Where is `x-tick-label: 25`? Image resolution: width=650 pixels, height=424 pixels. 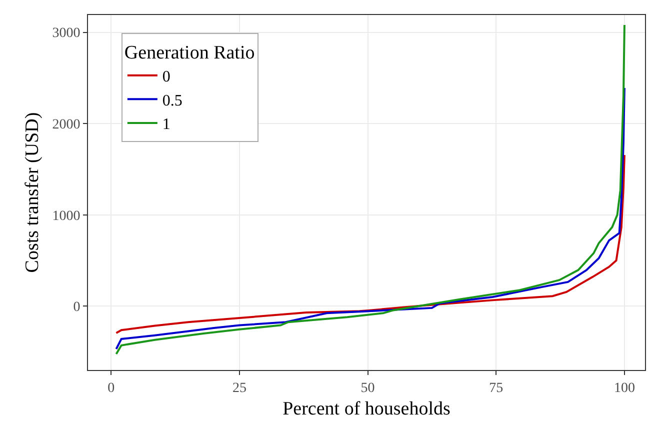
x-tick-label: 25 is located at coordinates (239, 388).